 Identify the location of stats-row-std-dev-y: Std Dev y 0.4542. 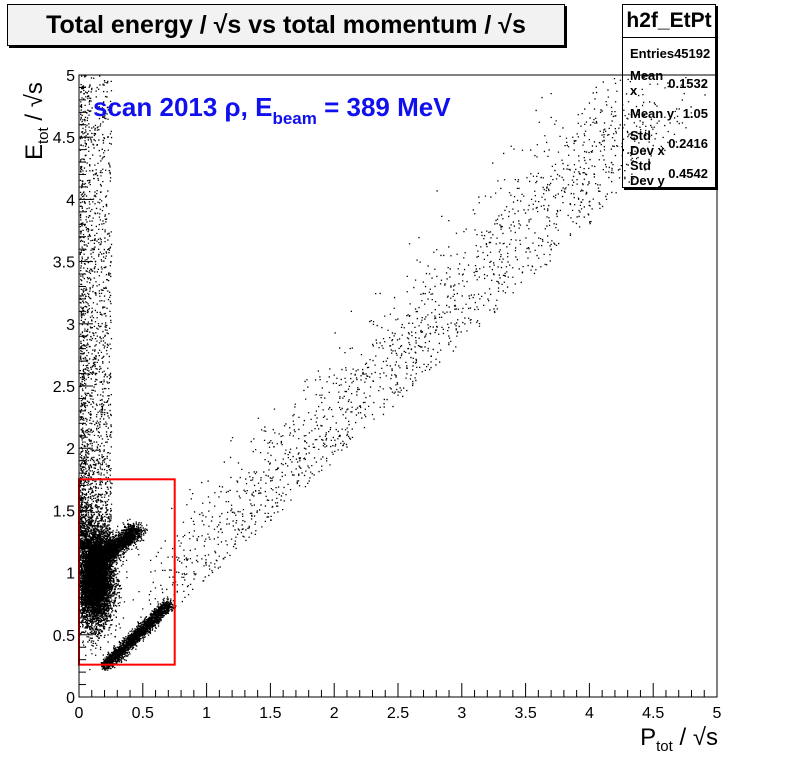
(669, 173).